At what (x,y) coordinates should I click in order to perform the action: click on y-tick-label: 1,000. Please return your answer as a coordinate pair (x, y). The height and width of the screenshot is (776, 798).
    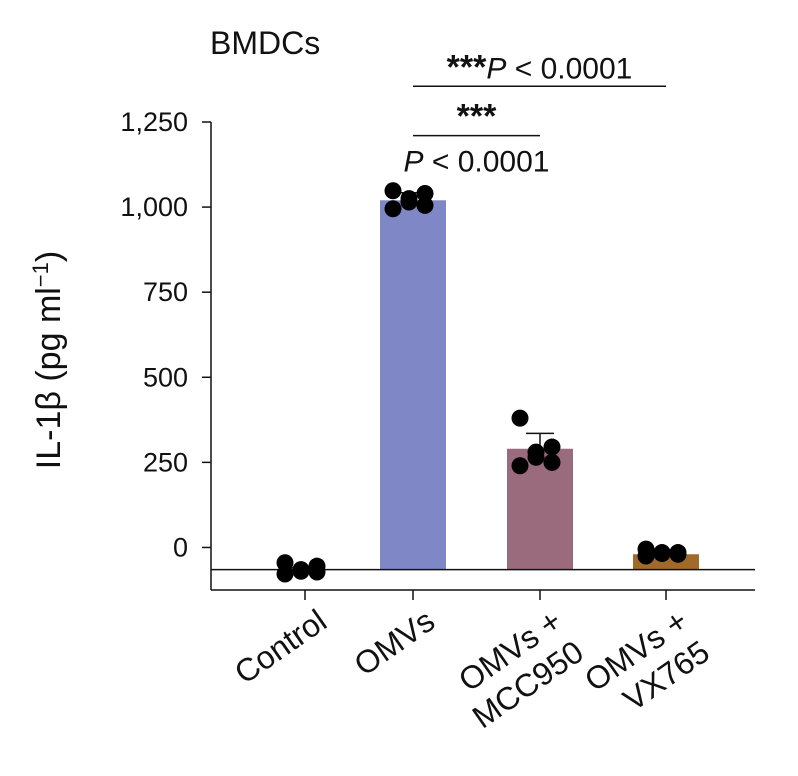
    Looking at the image, I should click on (154, 207).